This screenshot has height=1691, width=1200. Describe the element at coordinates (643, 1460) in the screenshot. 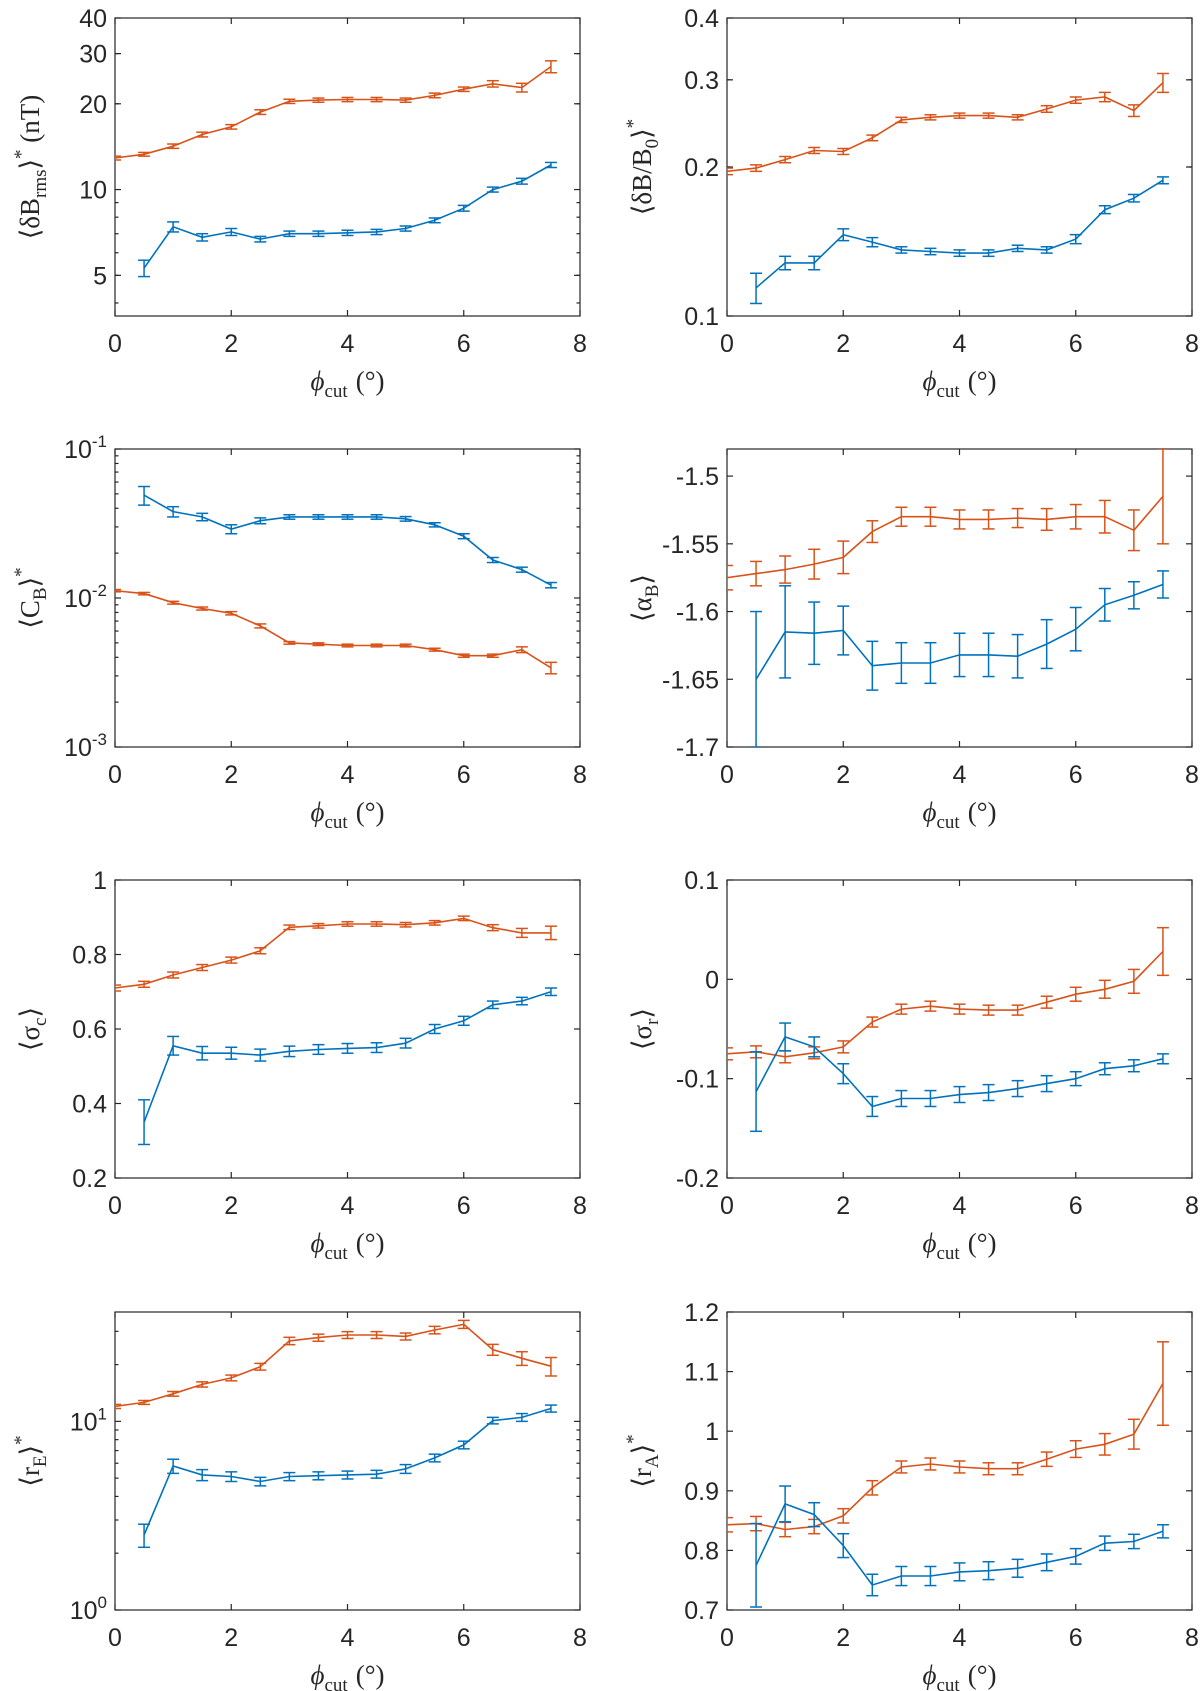

I see `y-axis-label: ⟨rA⟩*` at that location.